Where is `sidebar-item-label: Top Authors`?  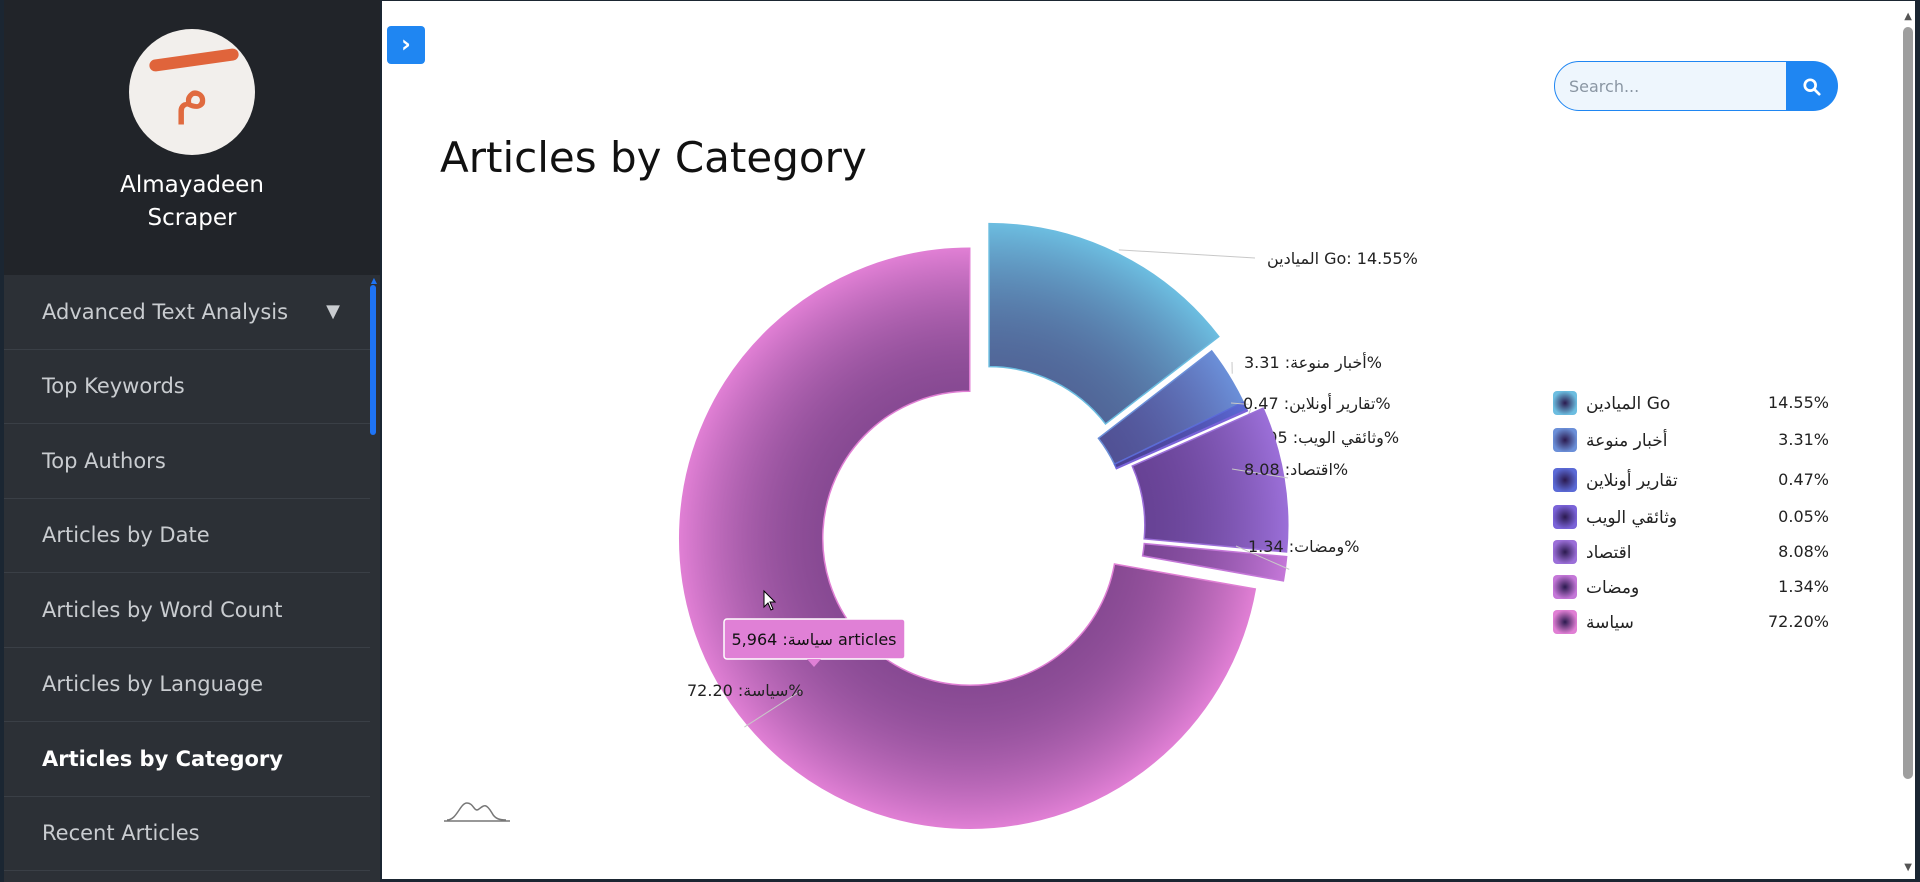 sidebar-item-label: Top Authors is located at coordinates (104, 460).